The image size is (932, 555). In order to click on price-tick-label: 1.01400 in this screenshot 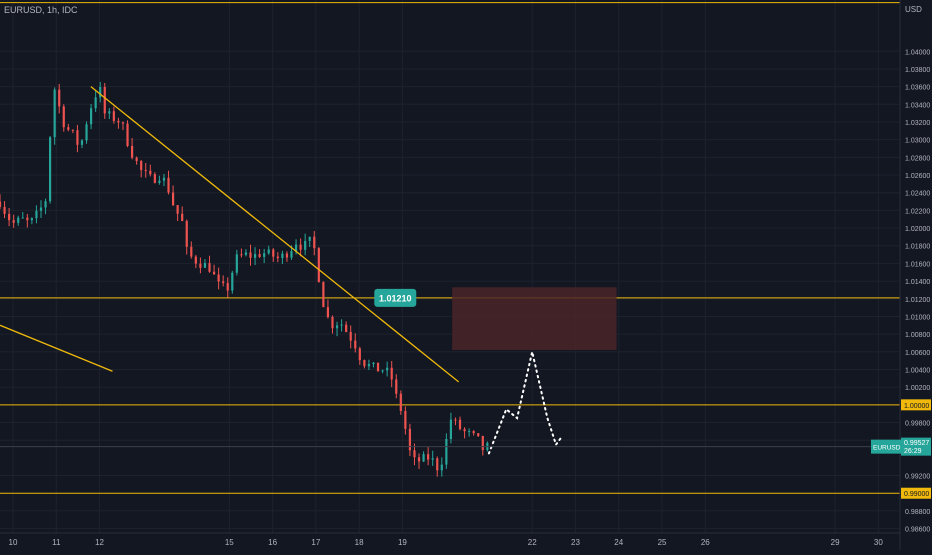, I will do `click(917, 282)`.